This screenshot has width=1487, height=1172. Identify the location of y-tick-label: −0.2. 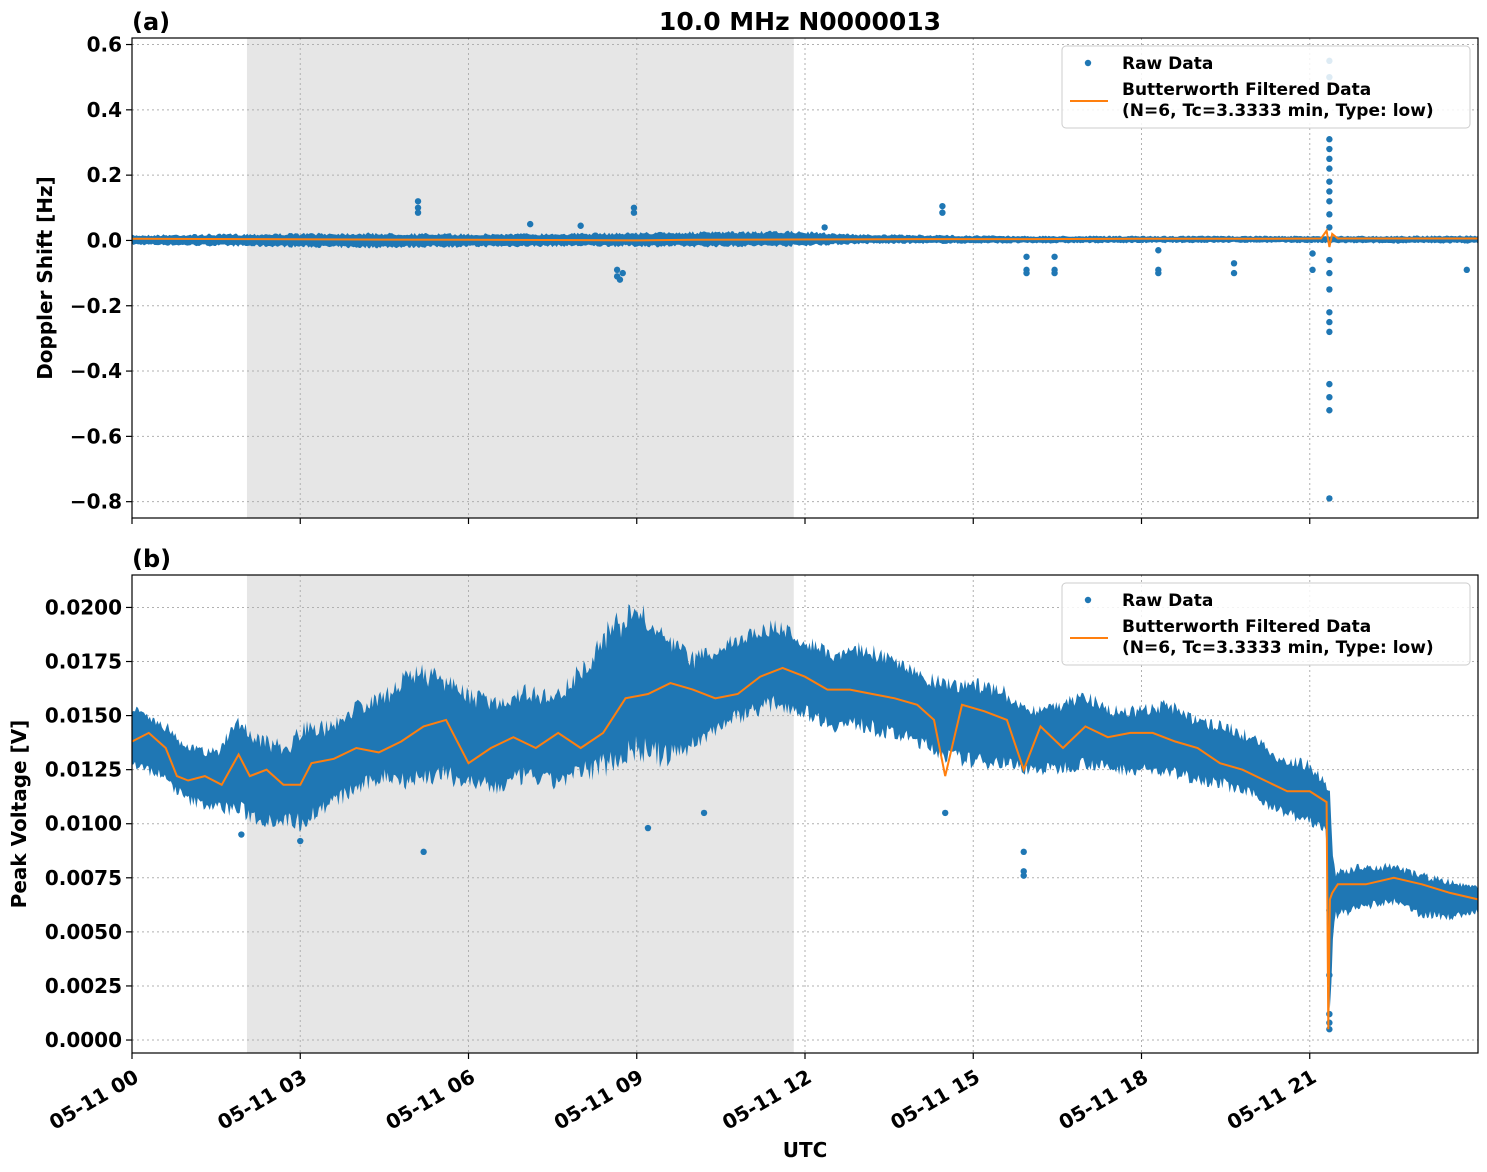
(96, 306).